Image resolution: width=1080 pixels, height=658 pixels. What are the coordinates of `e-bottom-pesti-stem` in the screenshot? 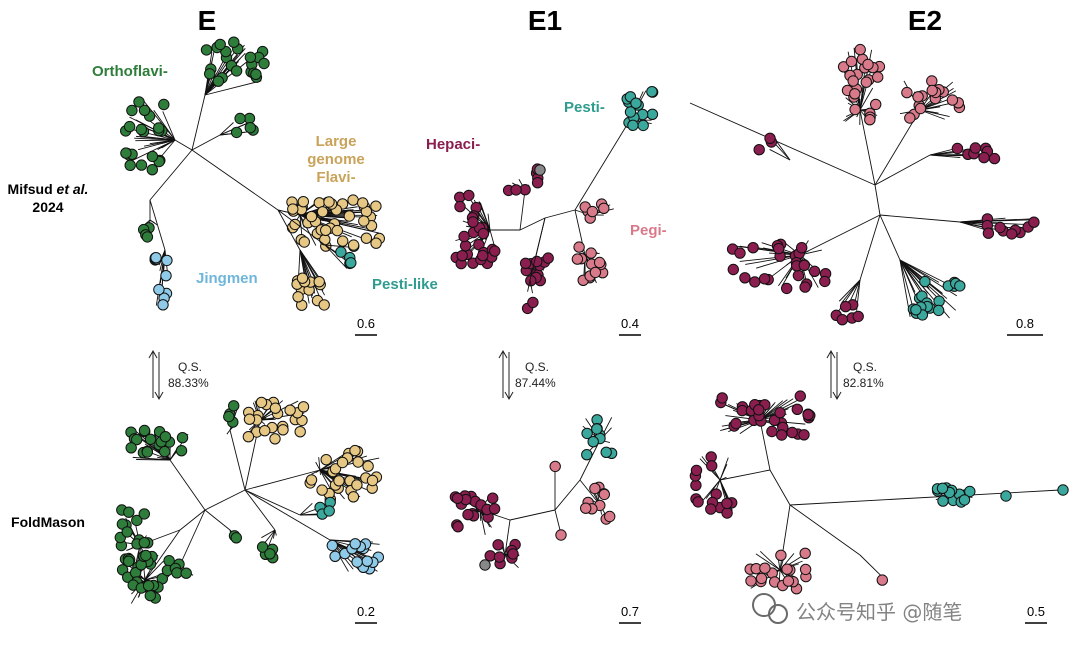 It's located at (272, 502).